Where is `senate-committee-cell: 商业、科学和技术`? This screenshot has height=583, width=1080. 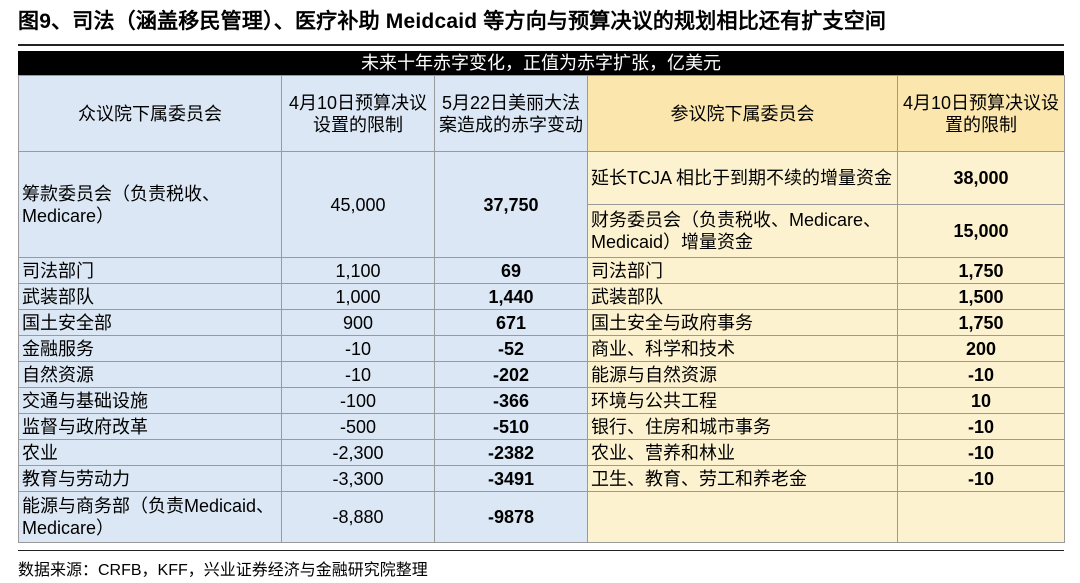
senate-committee-cell: 商业、科学和技术 is located at coordinates (742, 348).